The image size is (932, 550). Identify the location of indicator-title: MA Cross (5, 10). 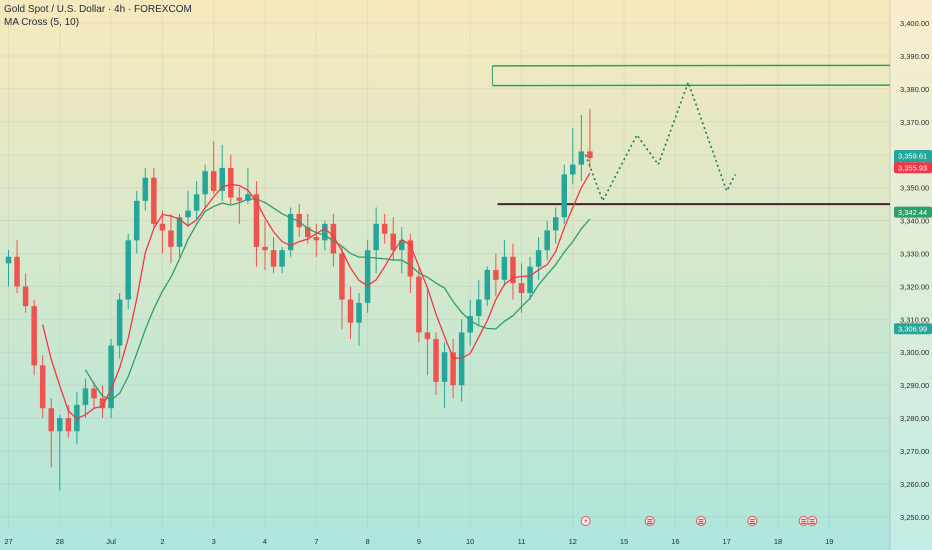
(42, 22).